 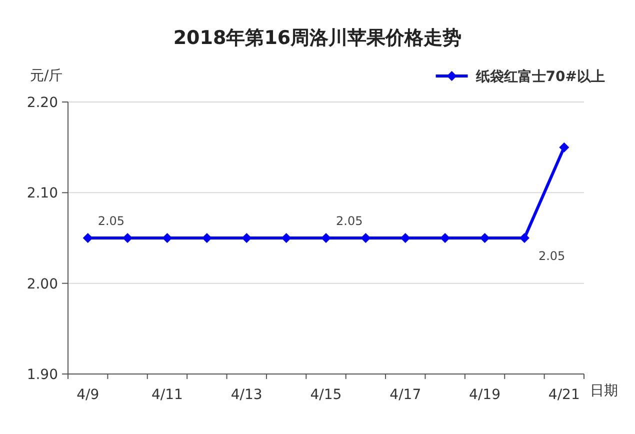 What do you see at coordinates (539, 76) in the screenshot?
I see `legend-label: 纸袋红富士70#以上` at bounding box center [539, 76].